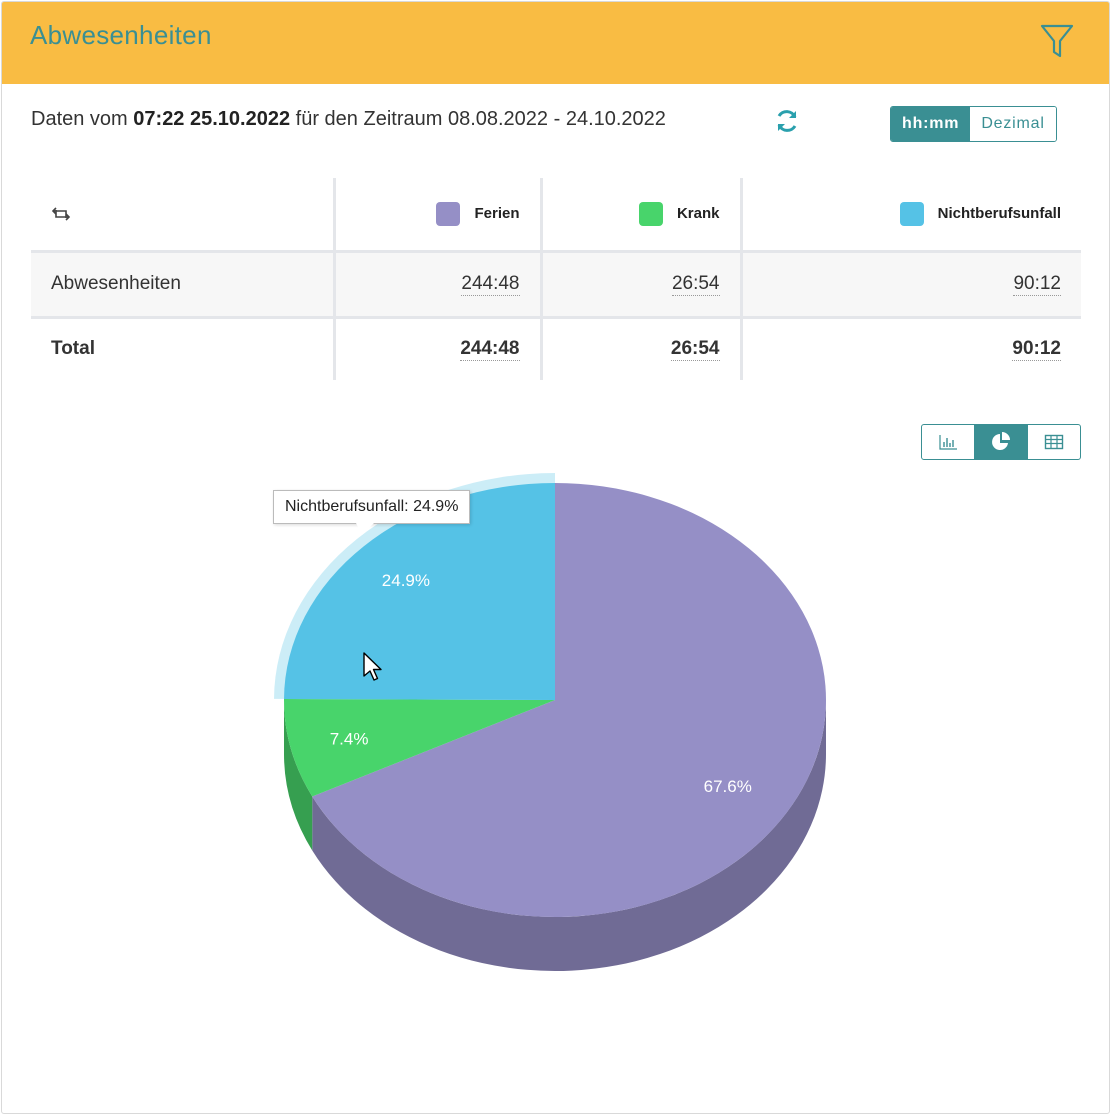 This screenshot has height=1116, width=1111. I want to click on info-period: 08.08.2022 - 24.10.2022, so click(556, 119).